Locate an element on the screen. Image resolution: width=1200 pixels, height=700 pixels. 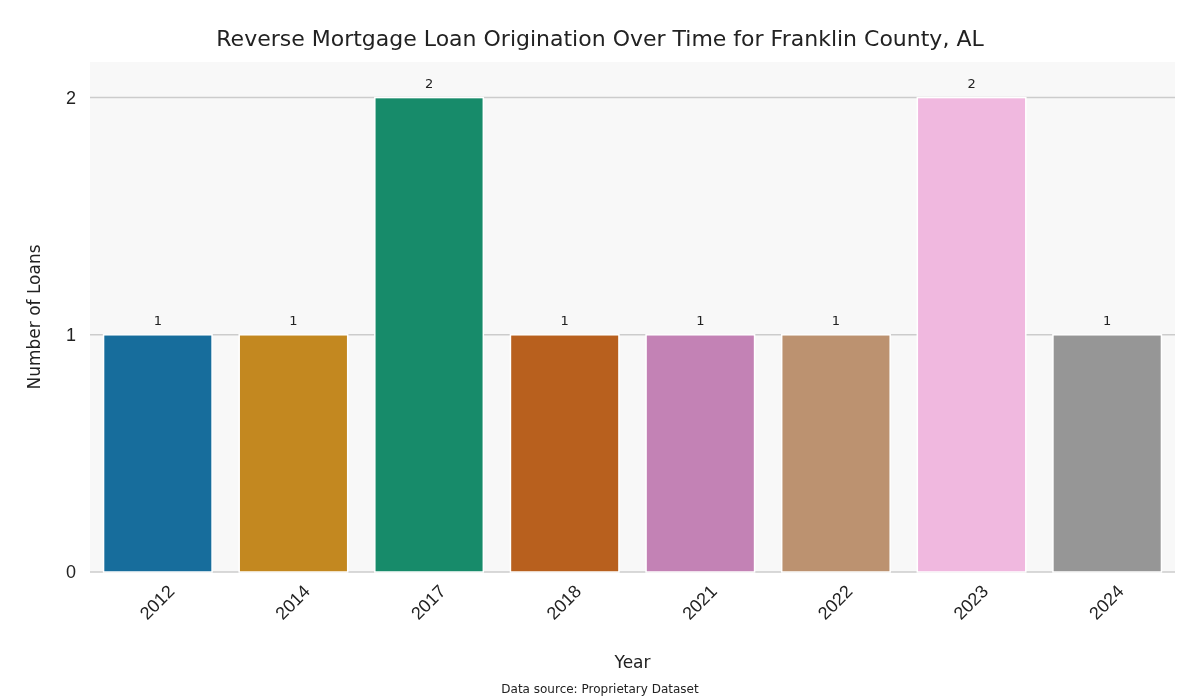
y-axis-title: Number of Loans is located at coordinates (34, 317).